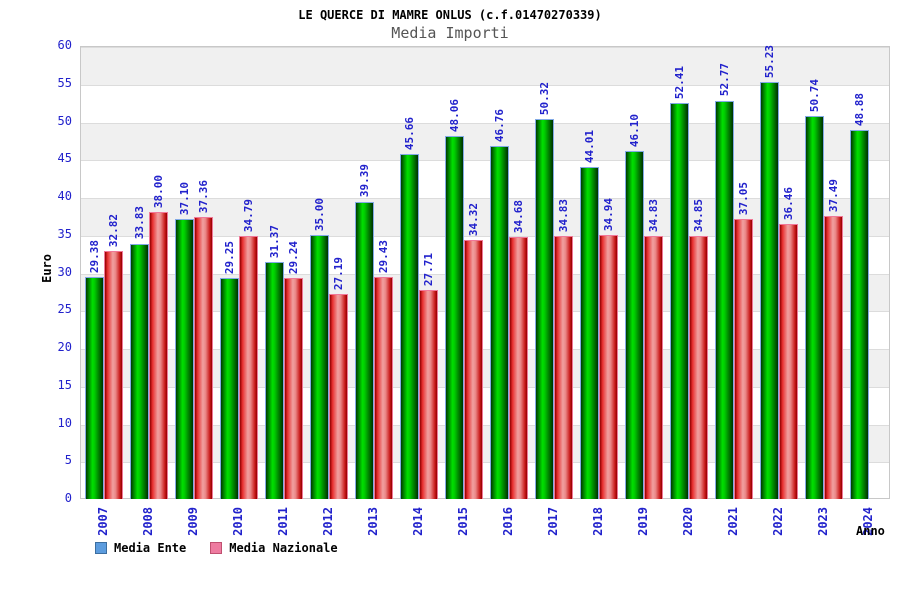  Describe the element at coordinates (814, 307) in the screenshot. I see `bar-media-ente-2023` at that location.